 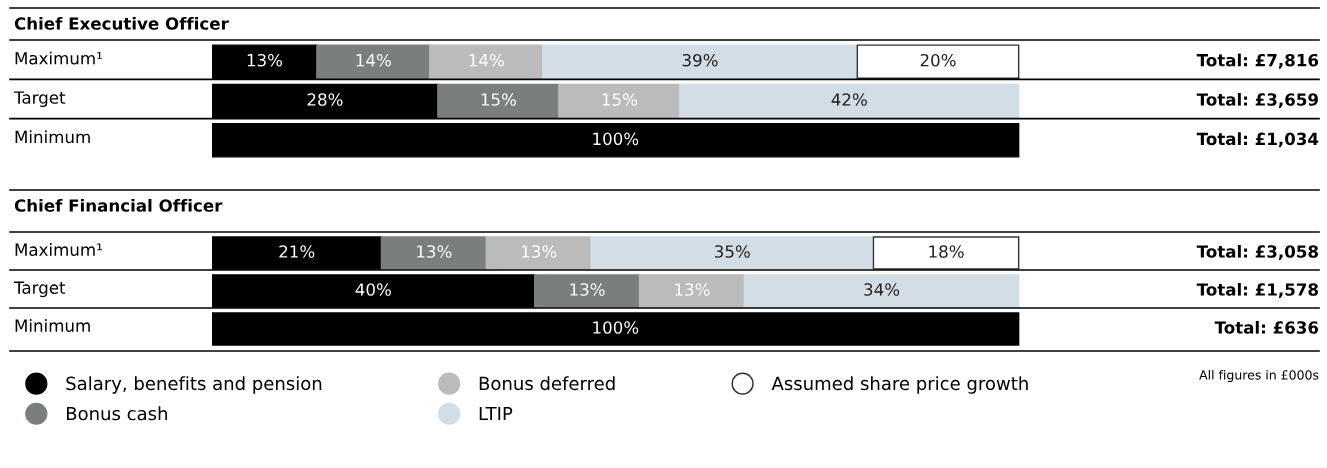 I want to click on data-label: 39%, so click(x=700, y=60).